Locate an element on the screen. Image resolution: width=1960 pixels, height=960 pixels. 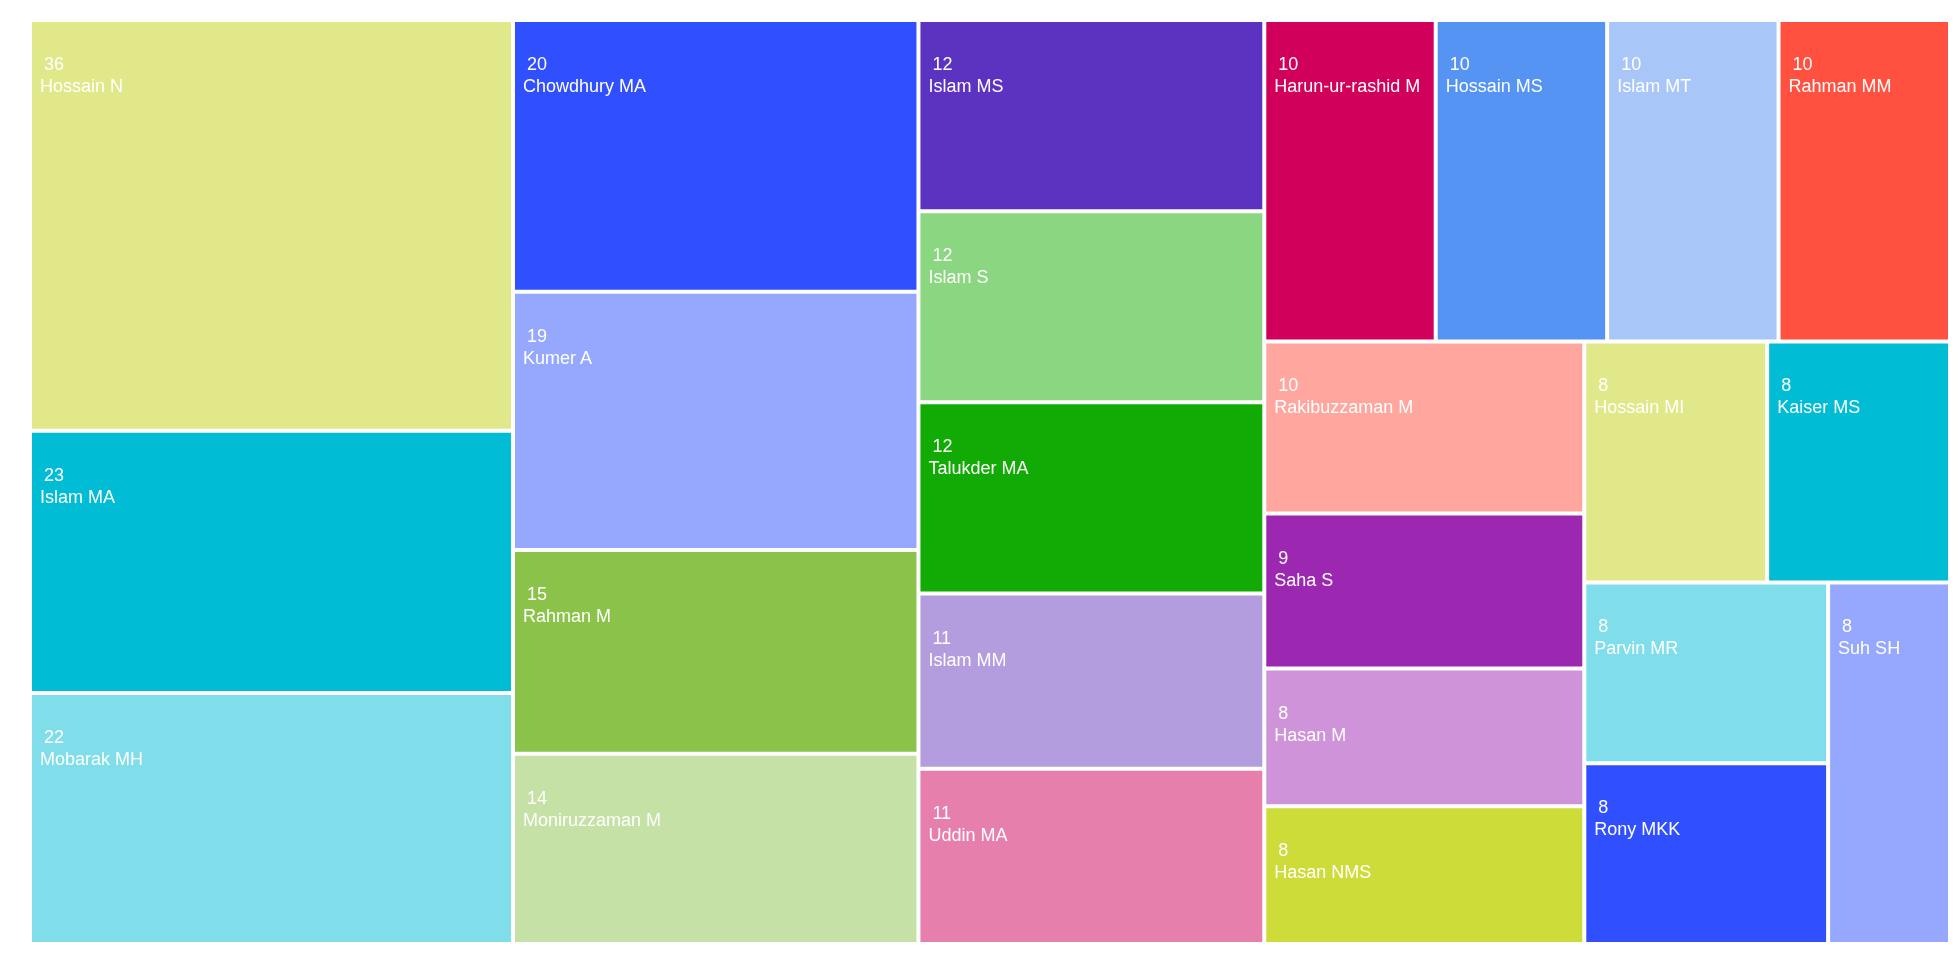
category-label: Rahman MM is located at coordinates (1840, 86).